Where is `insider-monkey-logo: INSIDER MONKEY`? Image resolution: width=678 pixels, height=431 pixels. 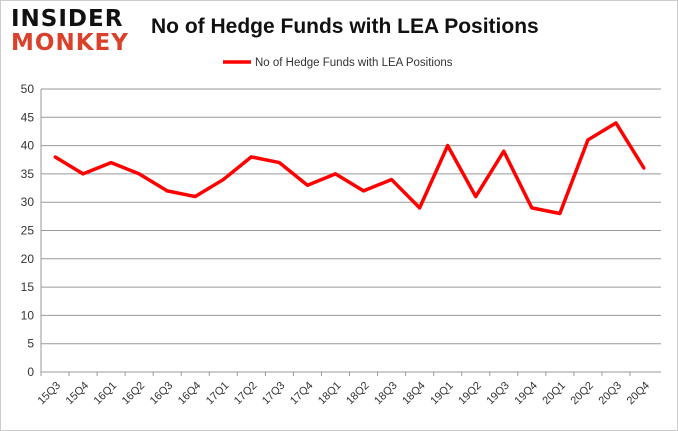
insider-monkey-logo: INSIDER MONKEY is located at coordinates (70, 31).